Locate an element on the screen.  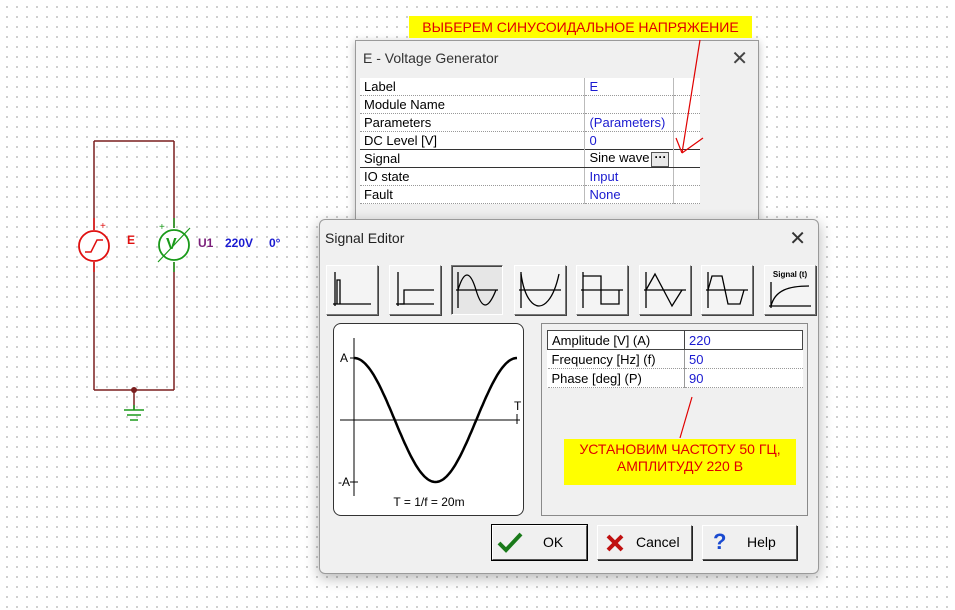
property-value: (Parameters) is located at coordinates (629, 122).